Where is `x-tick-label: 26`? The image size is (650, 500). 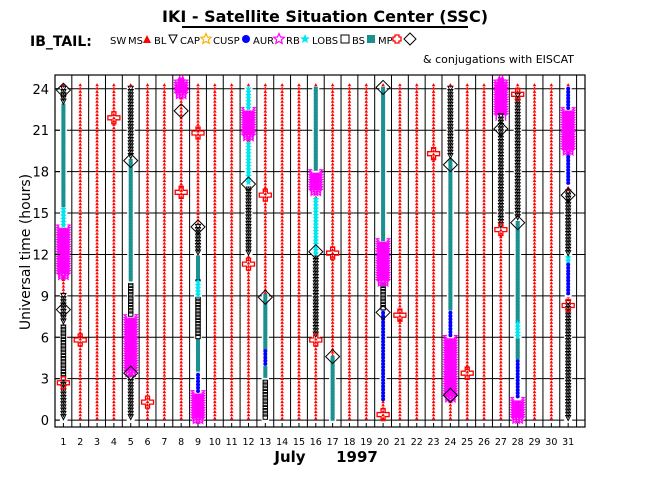
x-tick-label: 26 is located at coordinates (484, 442).